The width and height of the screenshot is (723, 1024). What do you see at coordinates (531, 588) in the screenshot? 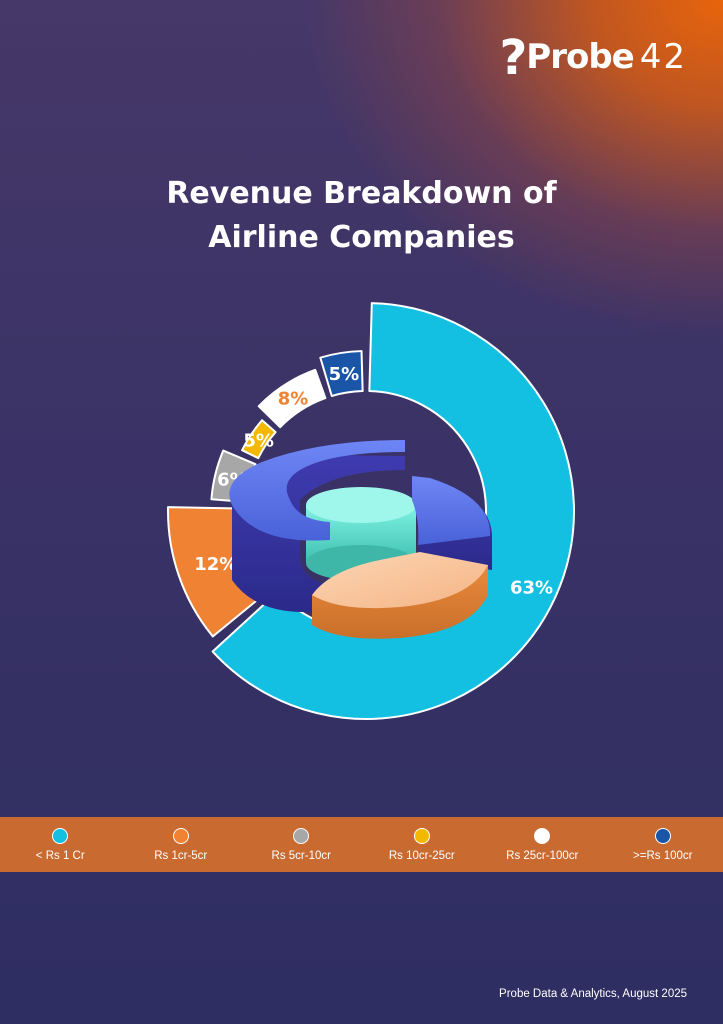
I see `donut-slice-label: 63%` at bounding box center [531, 588].